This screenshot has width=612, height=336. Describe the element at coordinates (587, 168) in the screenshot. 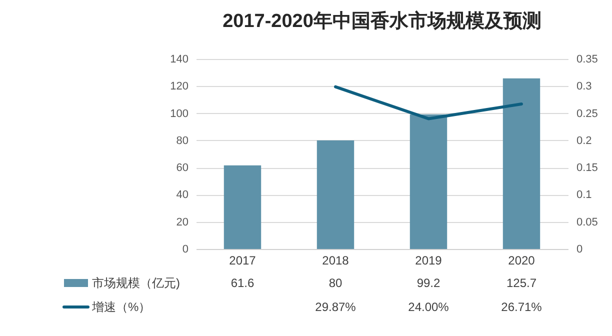

I see `y2-tick-label: 0.15` at that location.